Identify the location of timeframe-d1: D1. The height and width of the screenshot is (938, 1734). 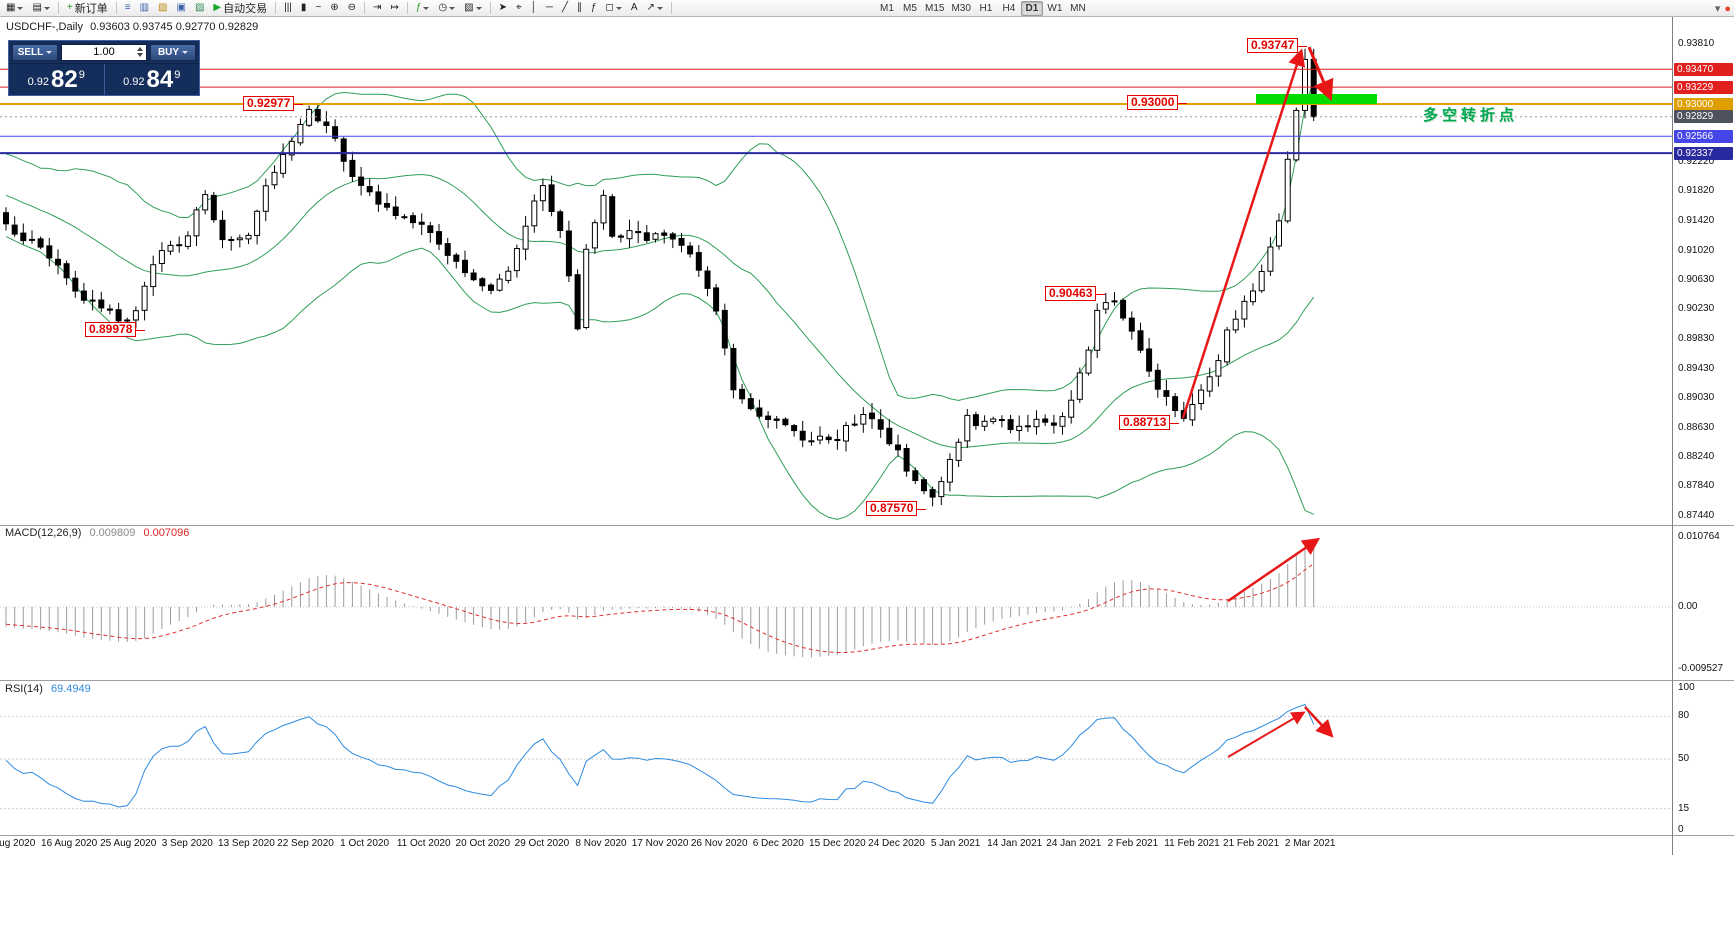
(1031, 8).